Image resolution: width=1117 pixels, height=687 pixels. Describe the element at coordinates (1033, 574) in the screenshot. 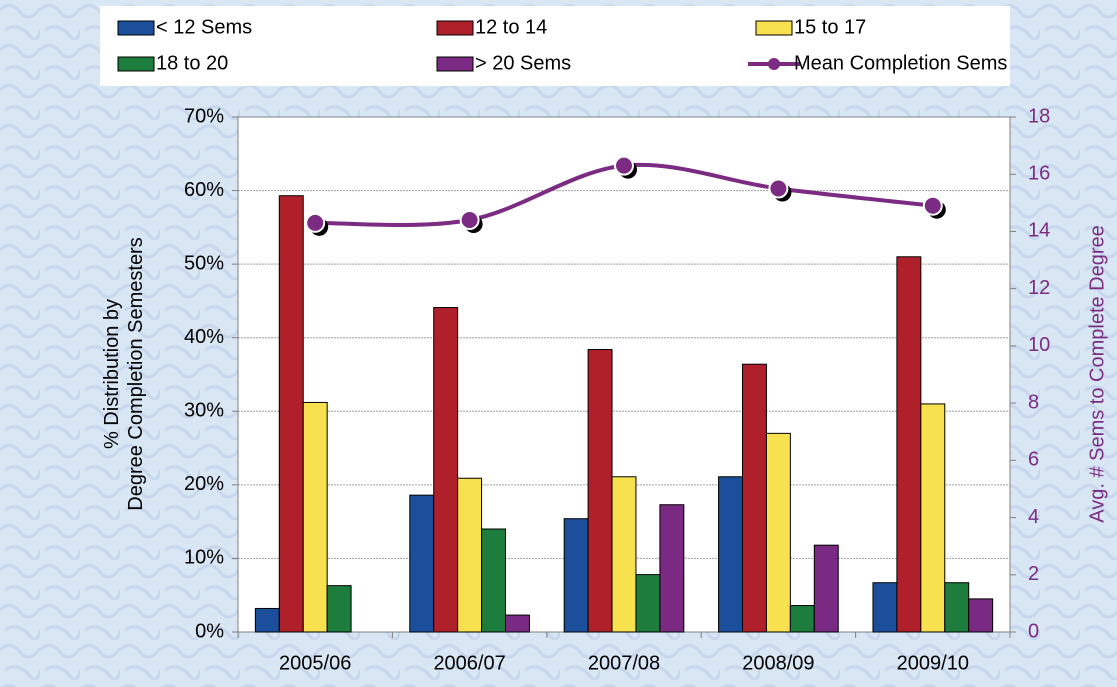

I see `y2-tick-label: 2` at that location.